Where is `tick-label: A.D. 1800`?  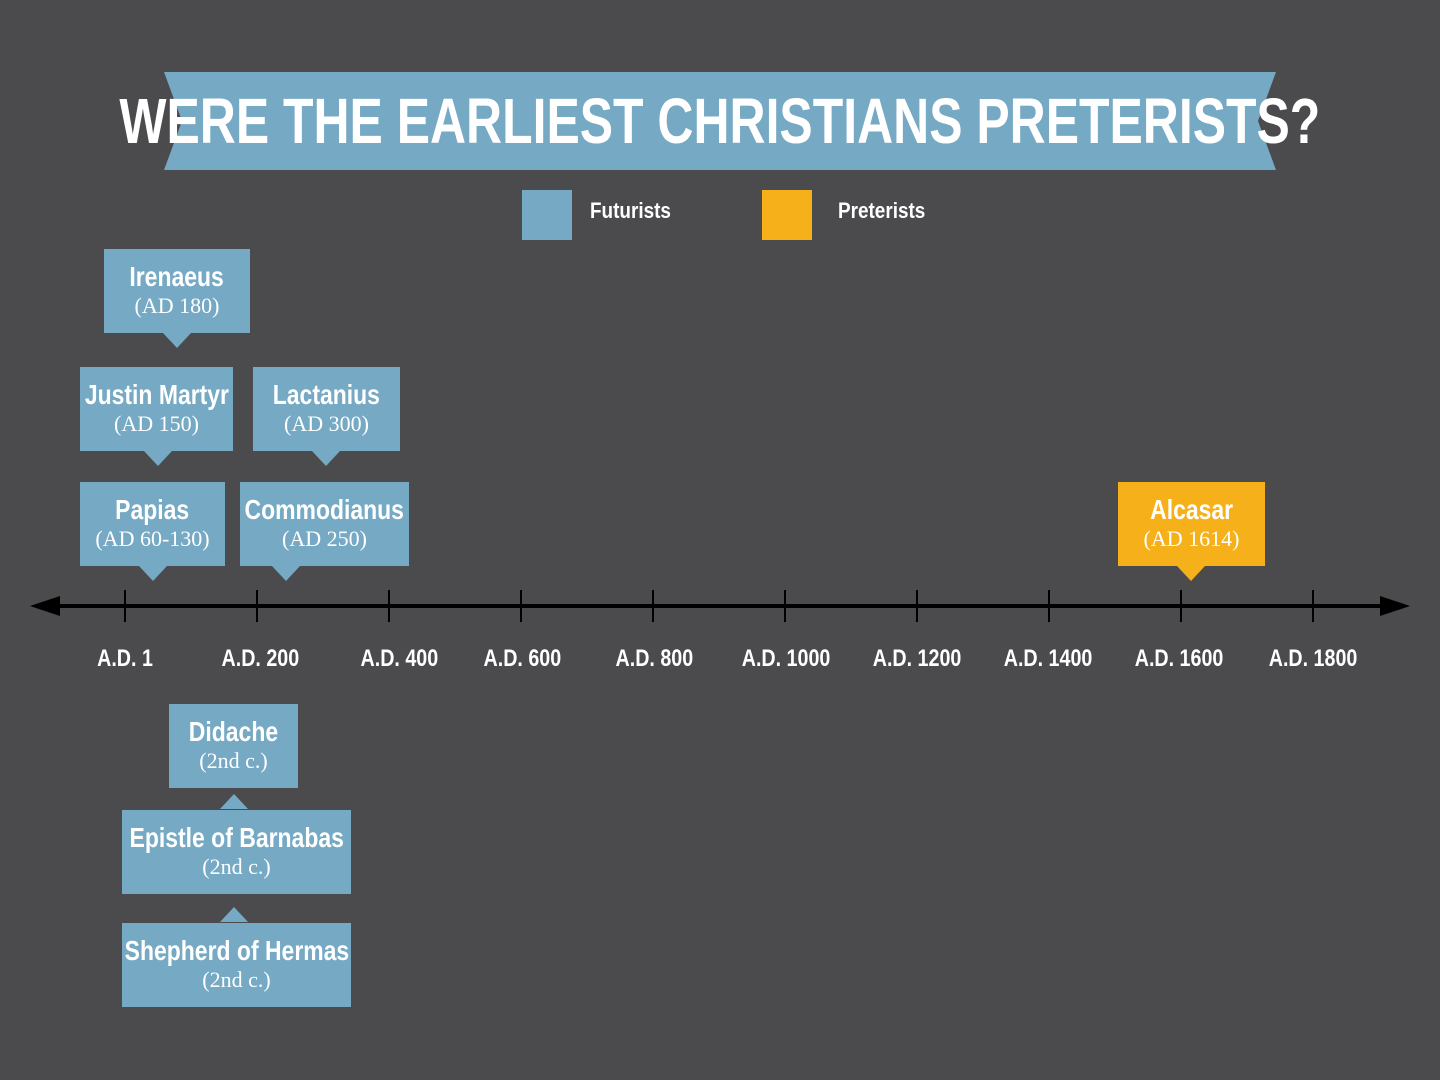 tick-label: A.D. 1800 is located at coordinates (1313, 658).